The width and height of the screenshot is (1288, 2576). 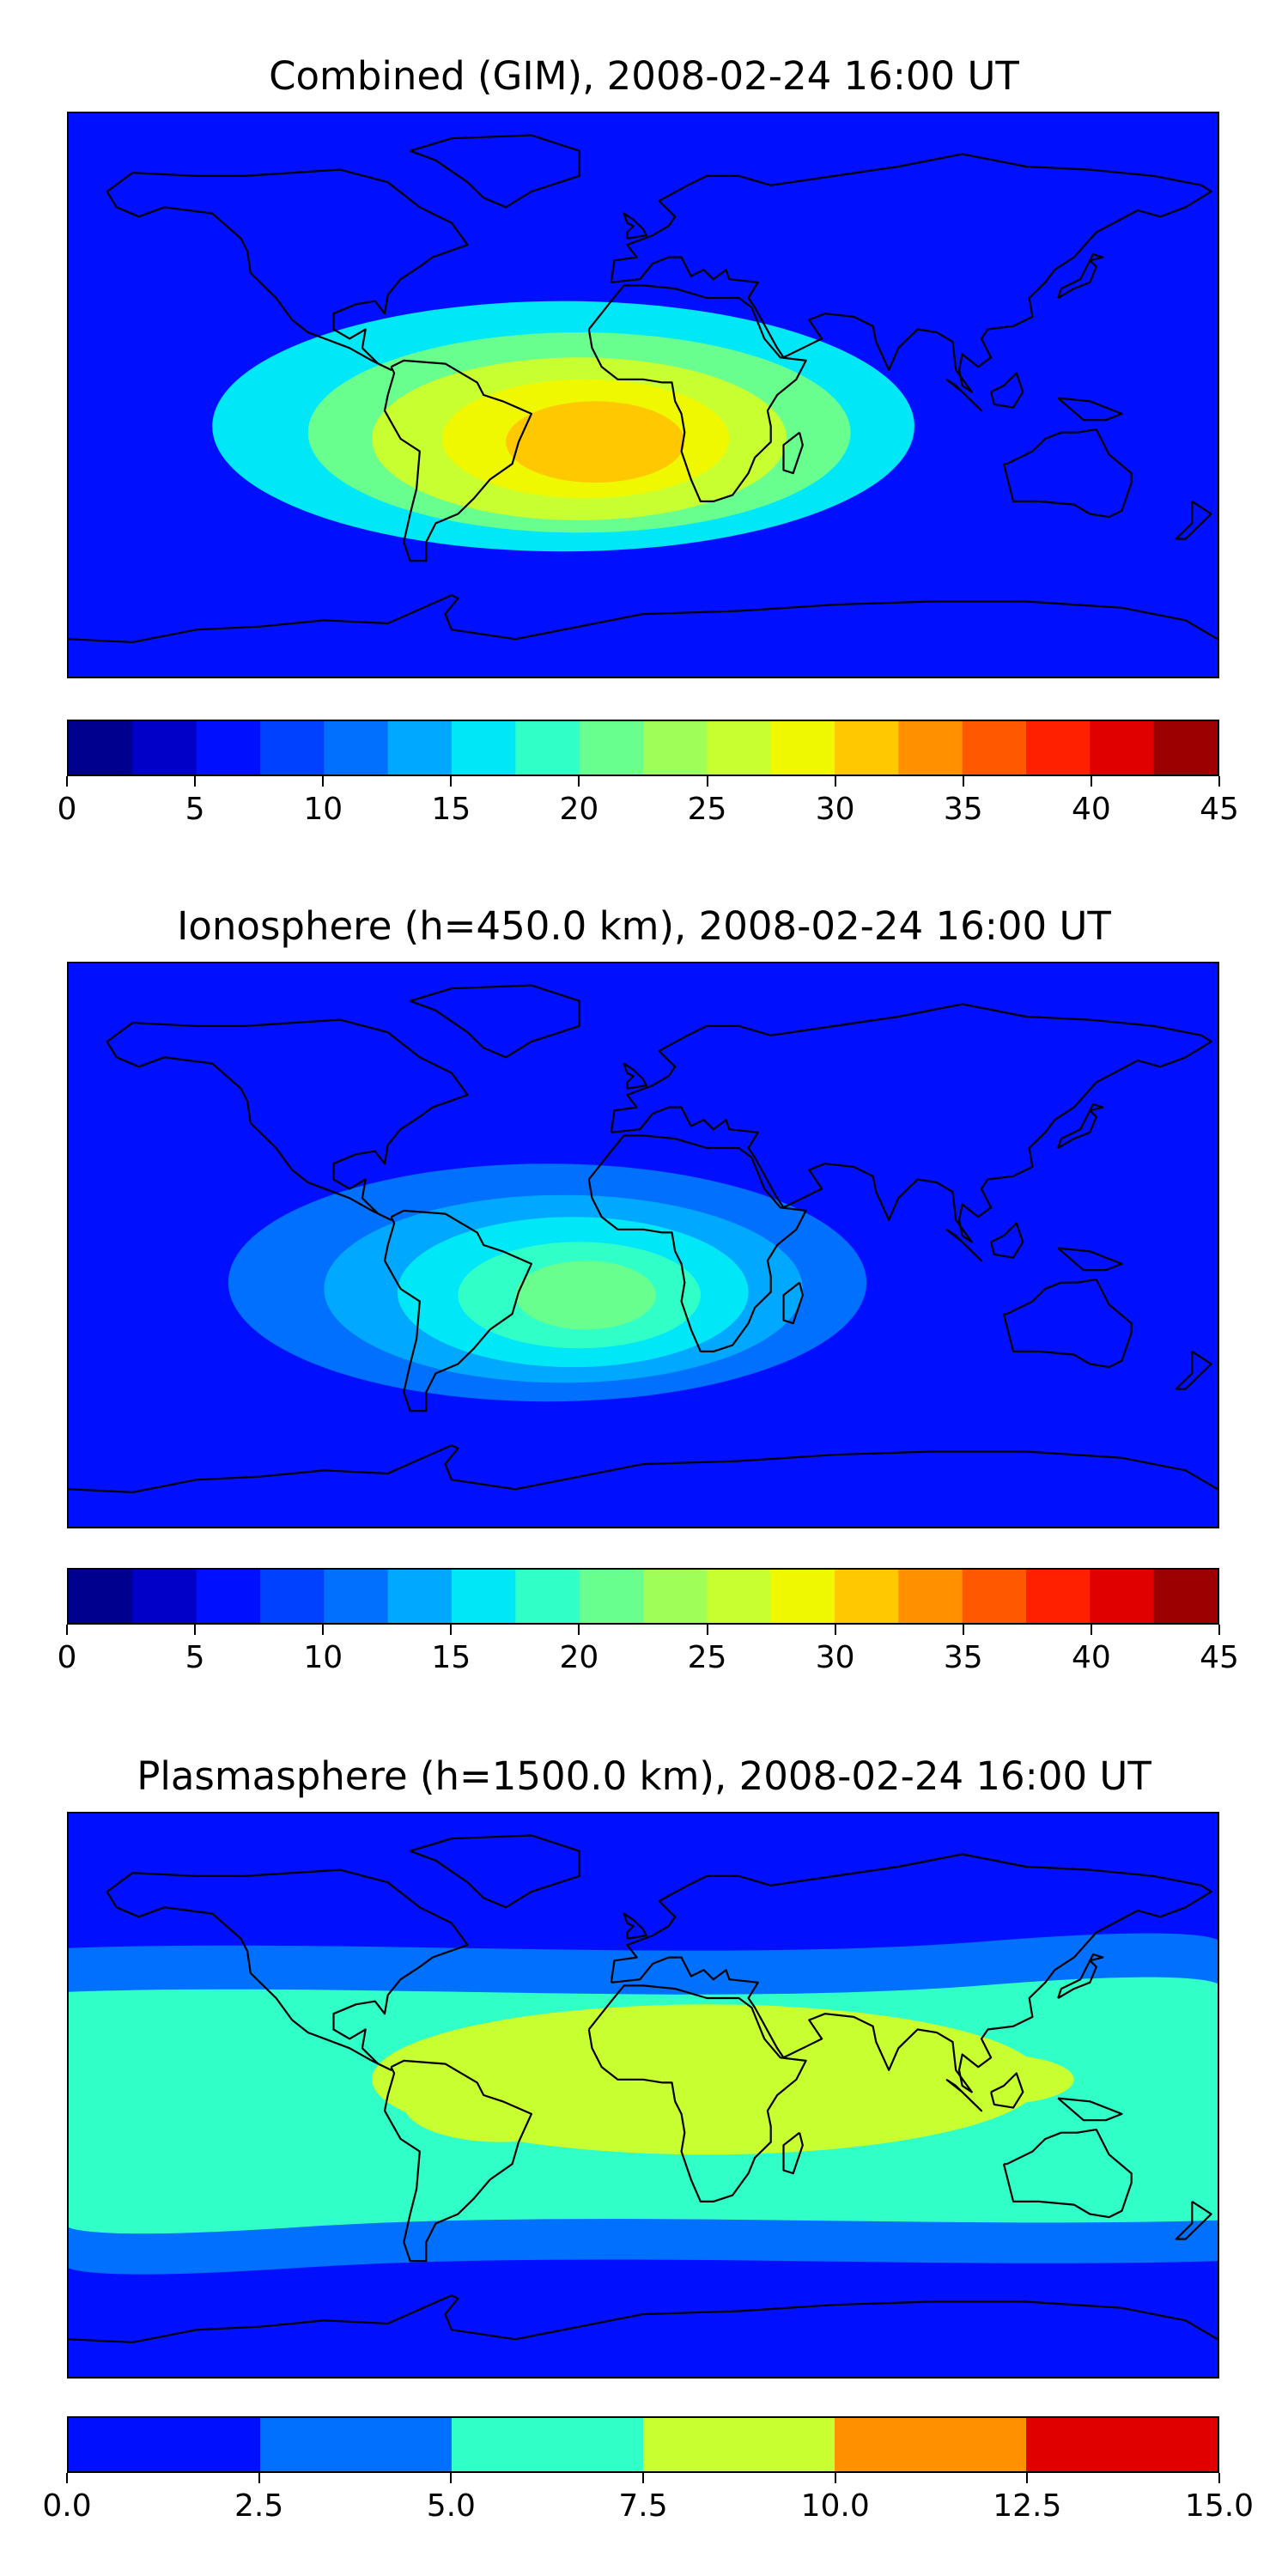 I want to click on colorbar-tick-label: 10.0, so click(x=835, y=2506).